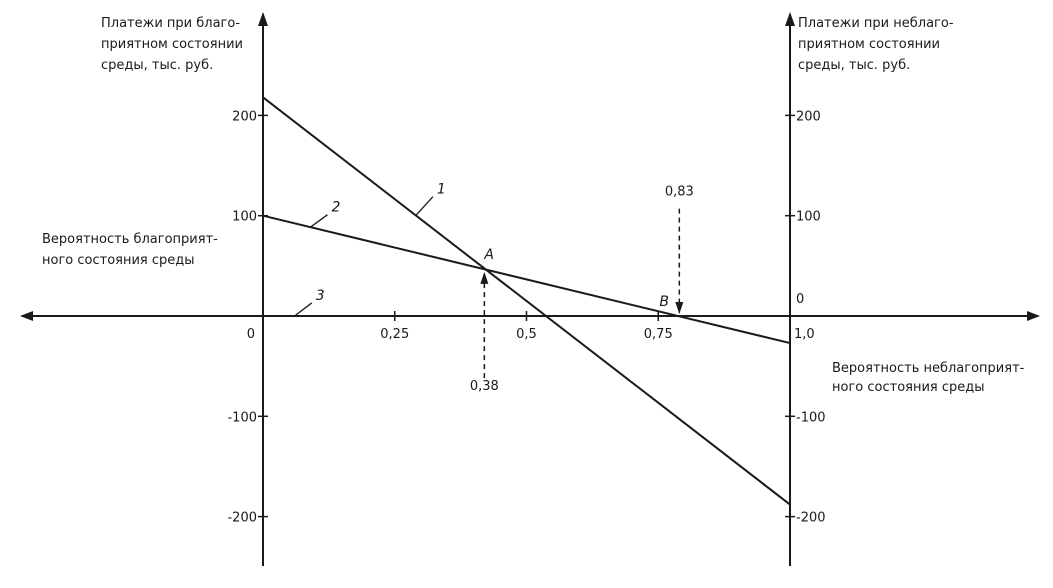  What do you see at coordinates (242, 518) in the screenshot?
I see `left-y-tick-label: -200` at bounding box center [242, 518].